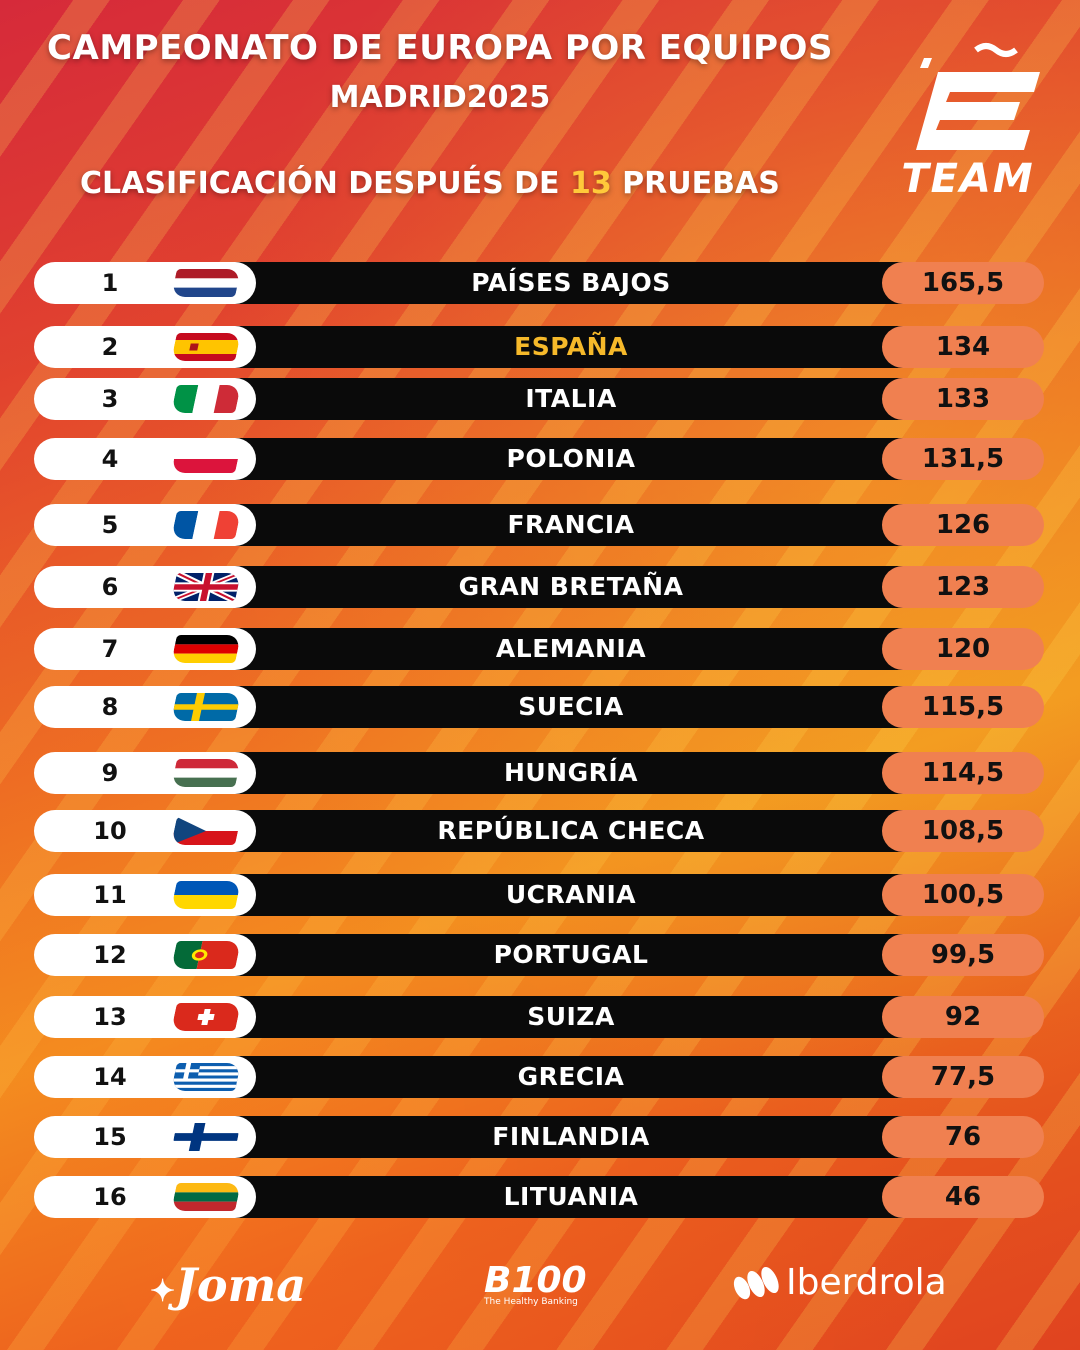 The width and height of the screenshot is (1080, 1350). I want to click on country-name: FRANCIA, so click(571, 524).